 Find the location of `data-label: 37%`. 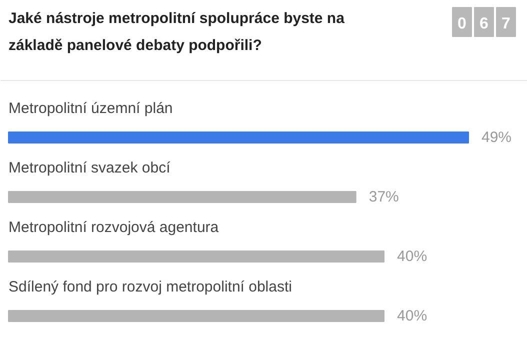

data-label: 37% is located at coordinates (383, 197).